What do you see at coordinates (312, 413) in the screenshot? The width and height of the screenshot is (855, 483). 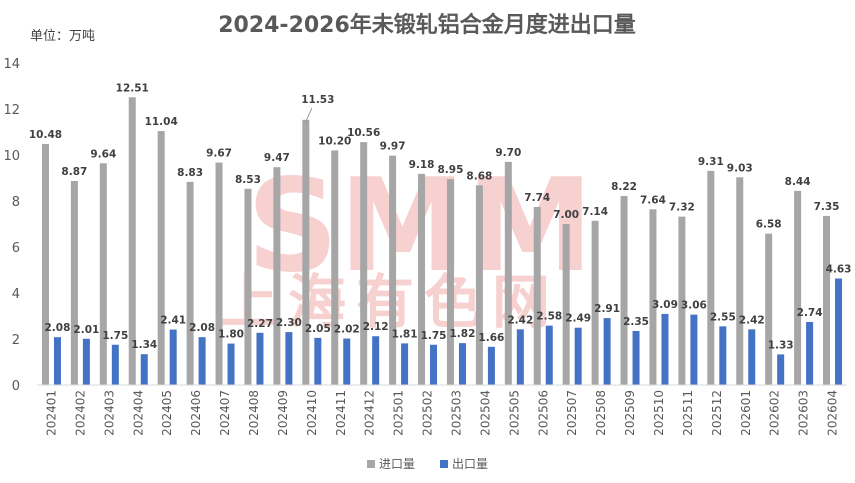 I see `x-tick-label: 202410` at bounding box center [312, 413].